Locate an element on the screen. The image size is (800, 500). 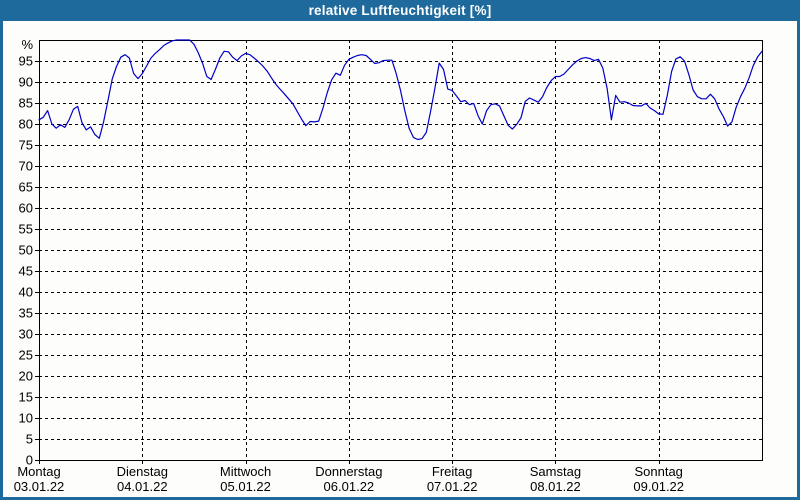
y-tick-label: 90 is located at coordinates (26, 82).